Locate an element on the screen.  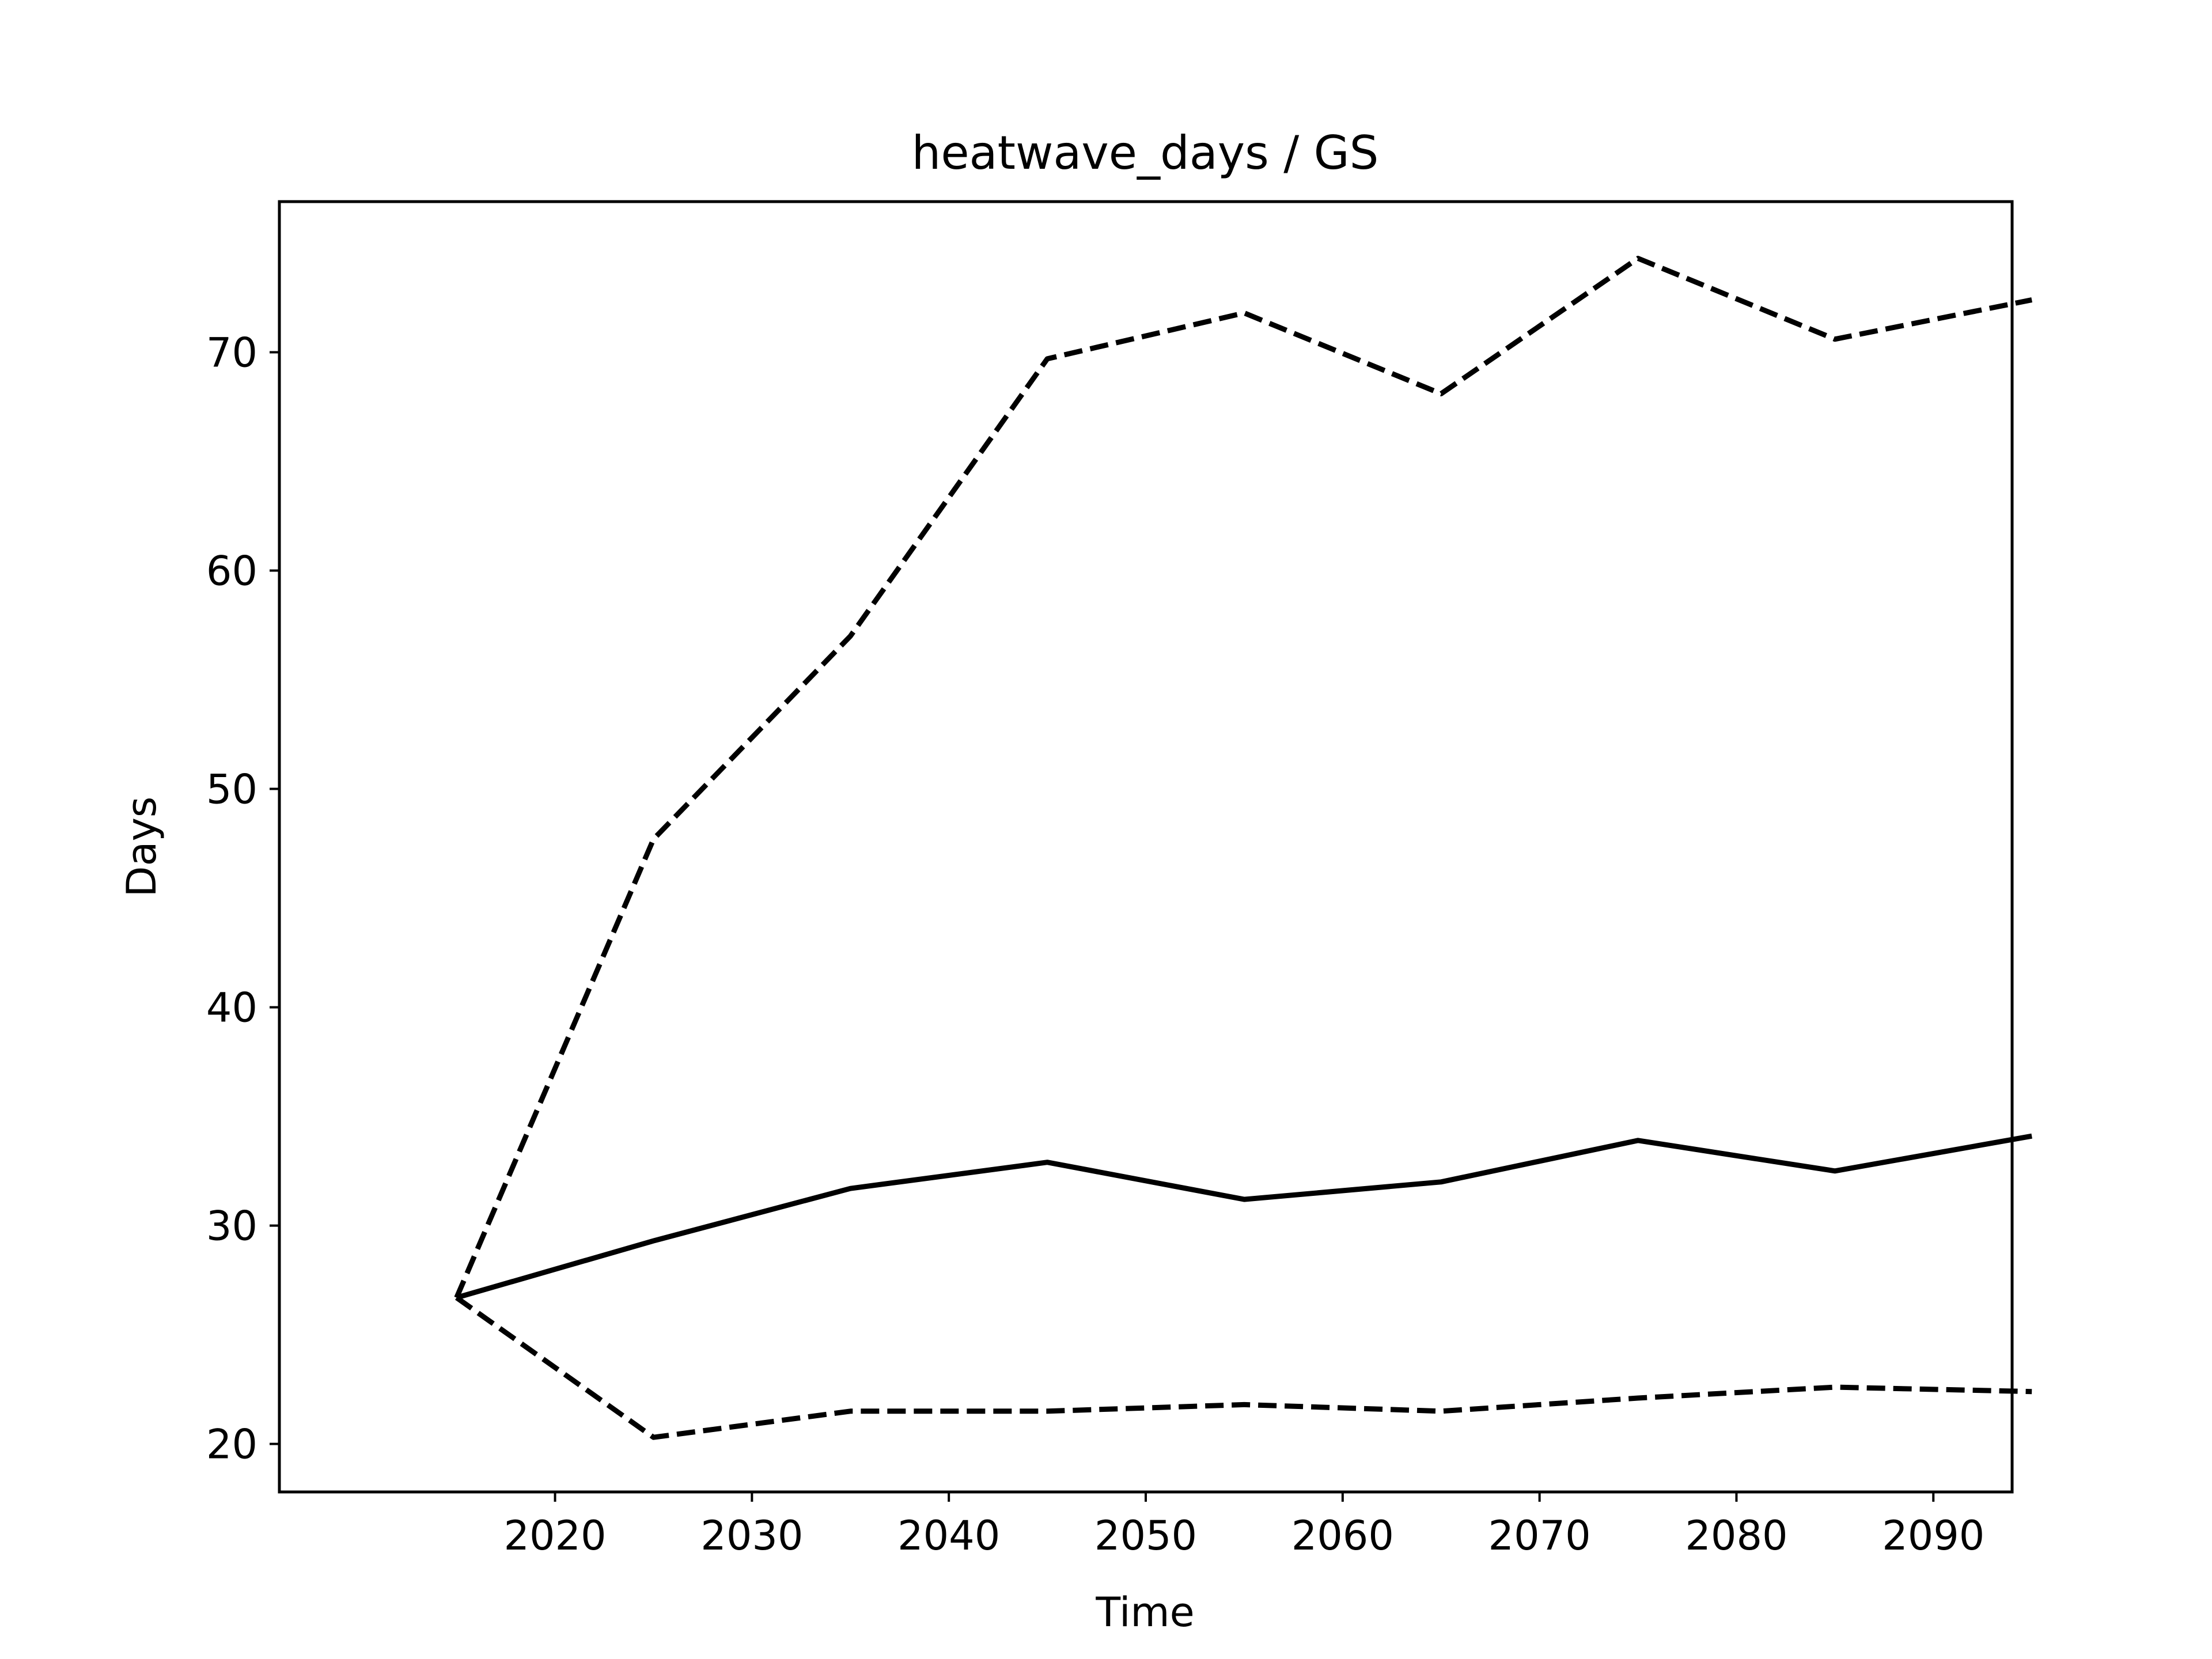
y-axis: 20 30 40 50 60 70 is located at coordinates (242, 898).